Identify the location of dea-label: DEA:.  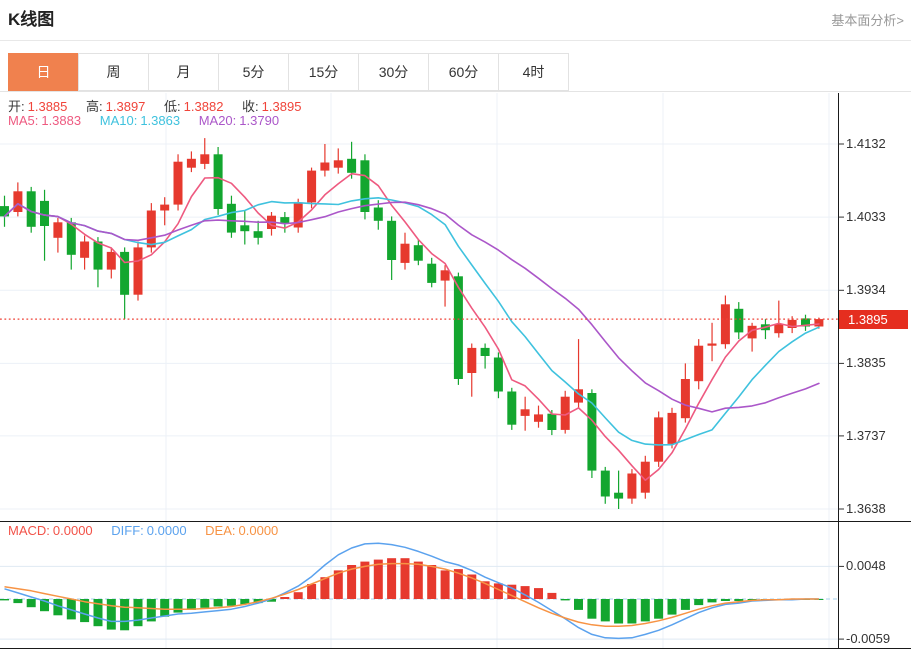
(220, 530).